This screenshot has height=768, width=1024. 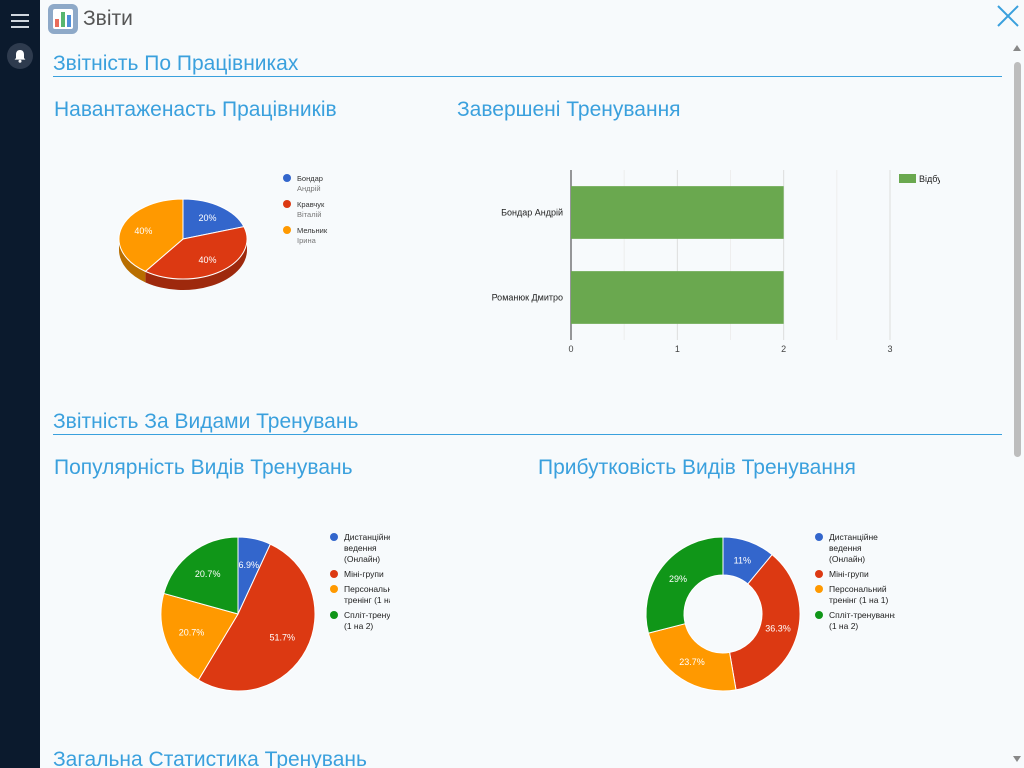 I want to click on legend-label: Кравчук, so click(x=311, y=204).